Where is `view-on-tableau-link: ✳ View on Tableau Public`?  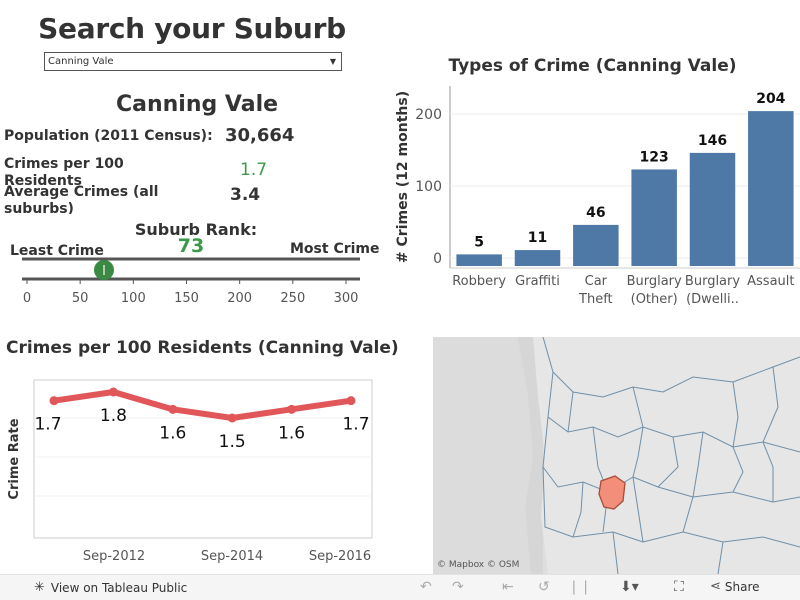
view-on-tableau-link: ✳ View on Tableau Public is located at coordinates (110, 587).